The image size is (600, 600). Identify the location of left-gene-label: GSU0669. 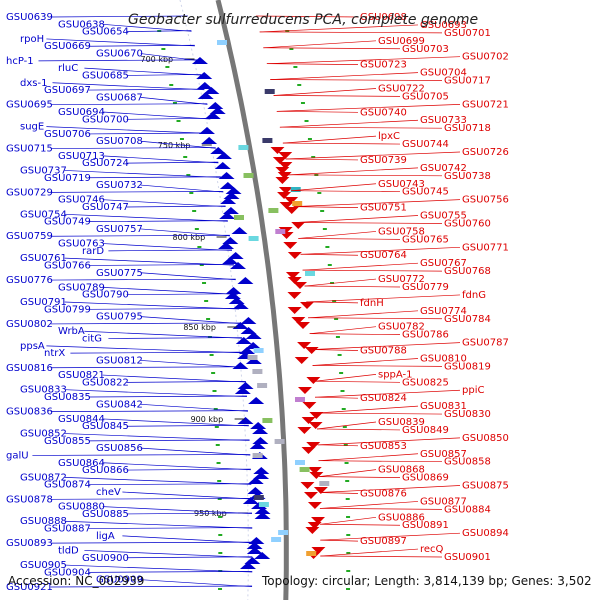
(67, 46).